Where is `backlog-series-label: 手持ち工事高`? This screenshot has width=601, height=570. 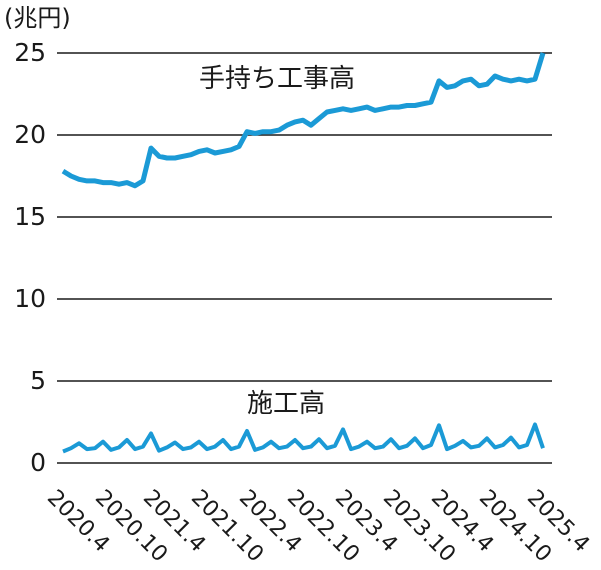
backlog-series-label: 手持ち工事高 is located at coordinates (277, 79).